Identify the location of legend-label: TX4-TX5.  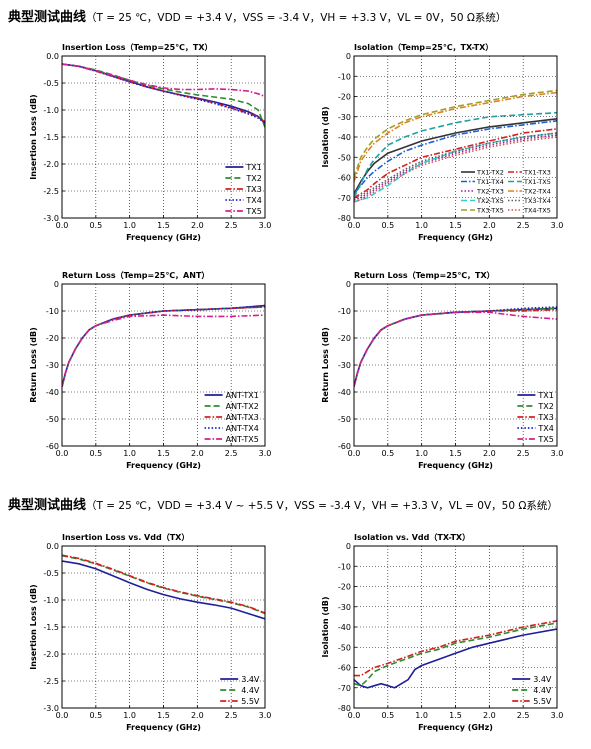
(537, 211).